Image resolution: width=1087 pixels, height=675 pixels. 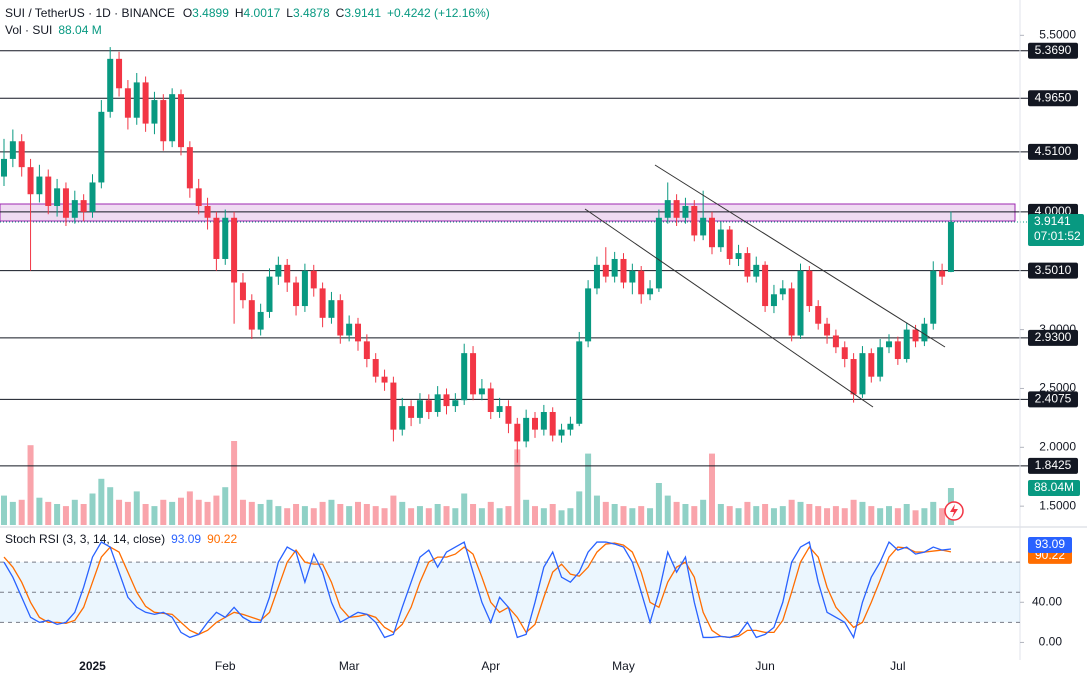 I want to click on volume-badge-label: 88.04M, so click(x=1054, y=487).